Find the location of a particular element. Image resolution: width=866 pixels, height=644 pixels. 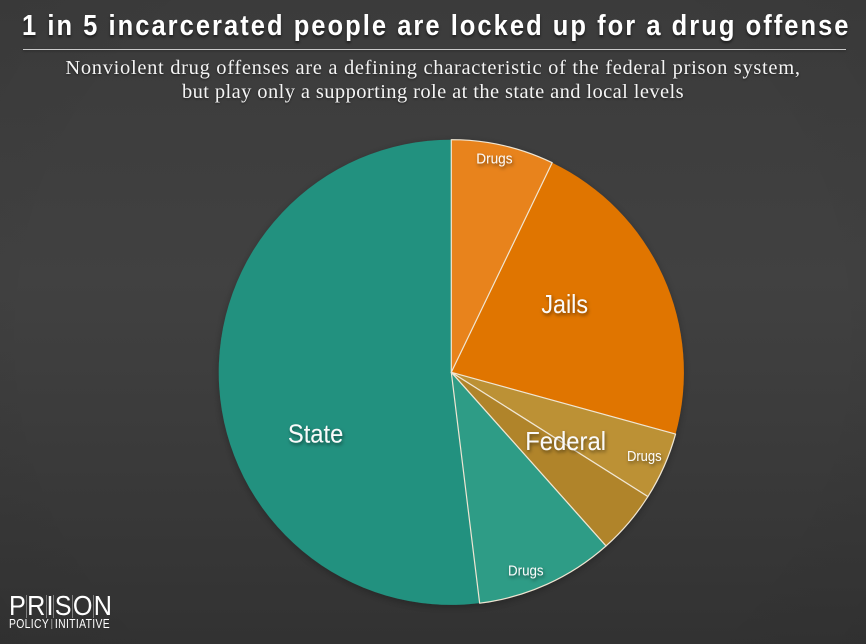

svg-text: Federal is located at coordinates (565, 441).